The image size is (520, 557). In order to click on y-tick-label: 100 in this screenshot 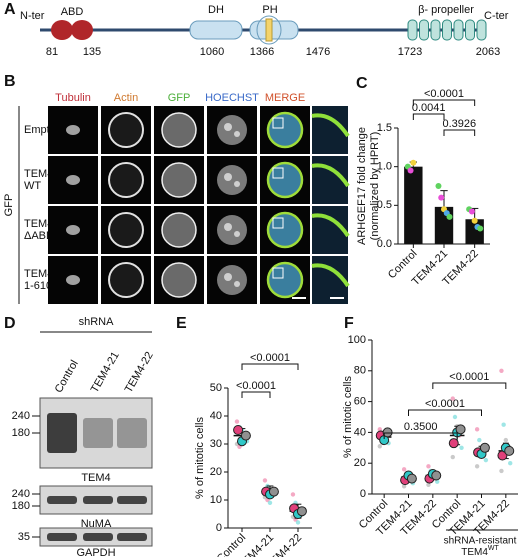, I will do `click(357, 340)`.